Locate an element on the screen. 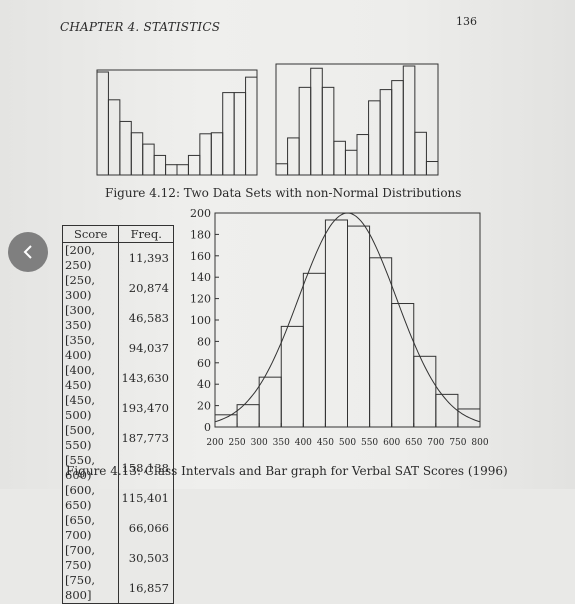 This screenshot has height=604, width=575. x-tick-label: 350 is located at coordinates (281, 443).